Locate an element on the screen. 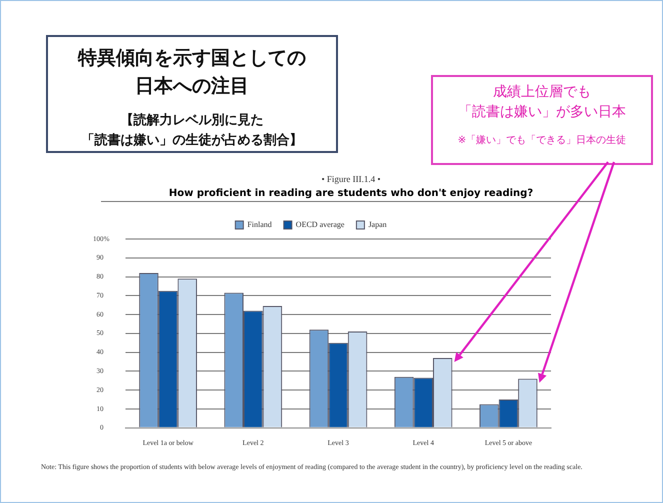 The height and width of the screenshot is (503, 663). text: ※「嫌い」でも「できる」日本の生徒 is located at coordinates (542, 140).